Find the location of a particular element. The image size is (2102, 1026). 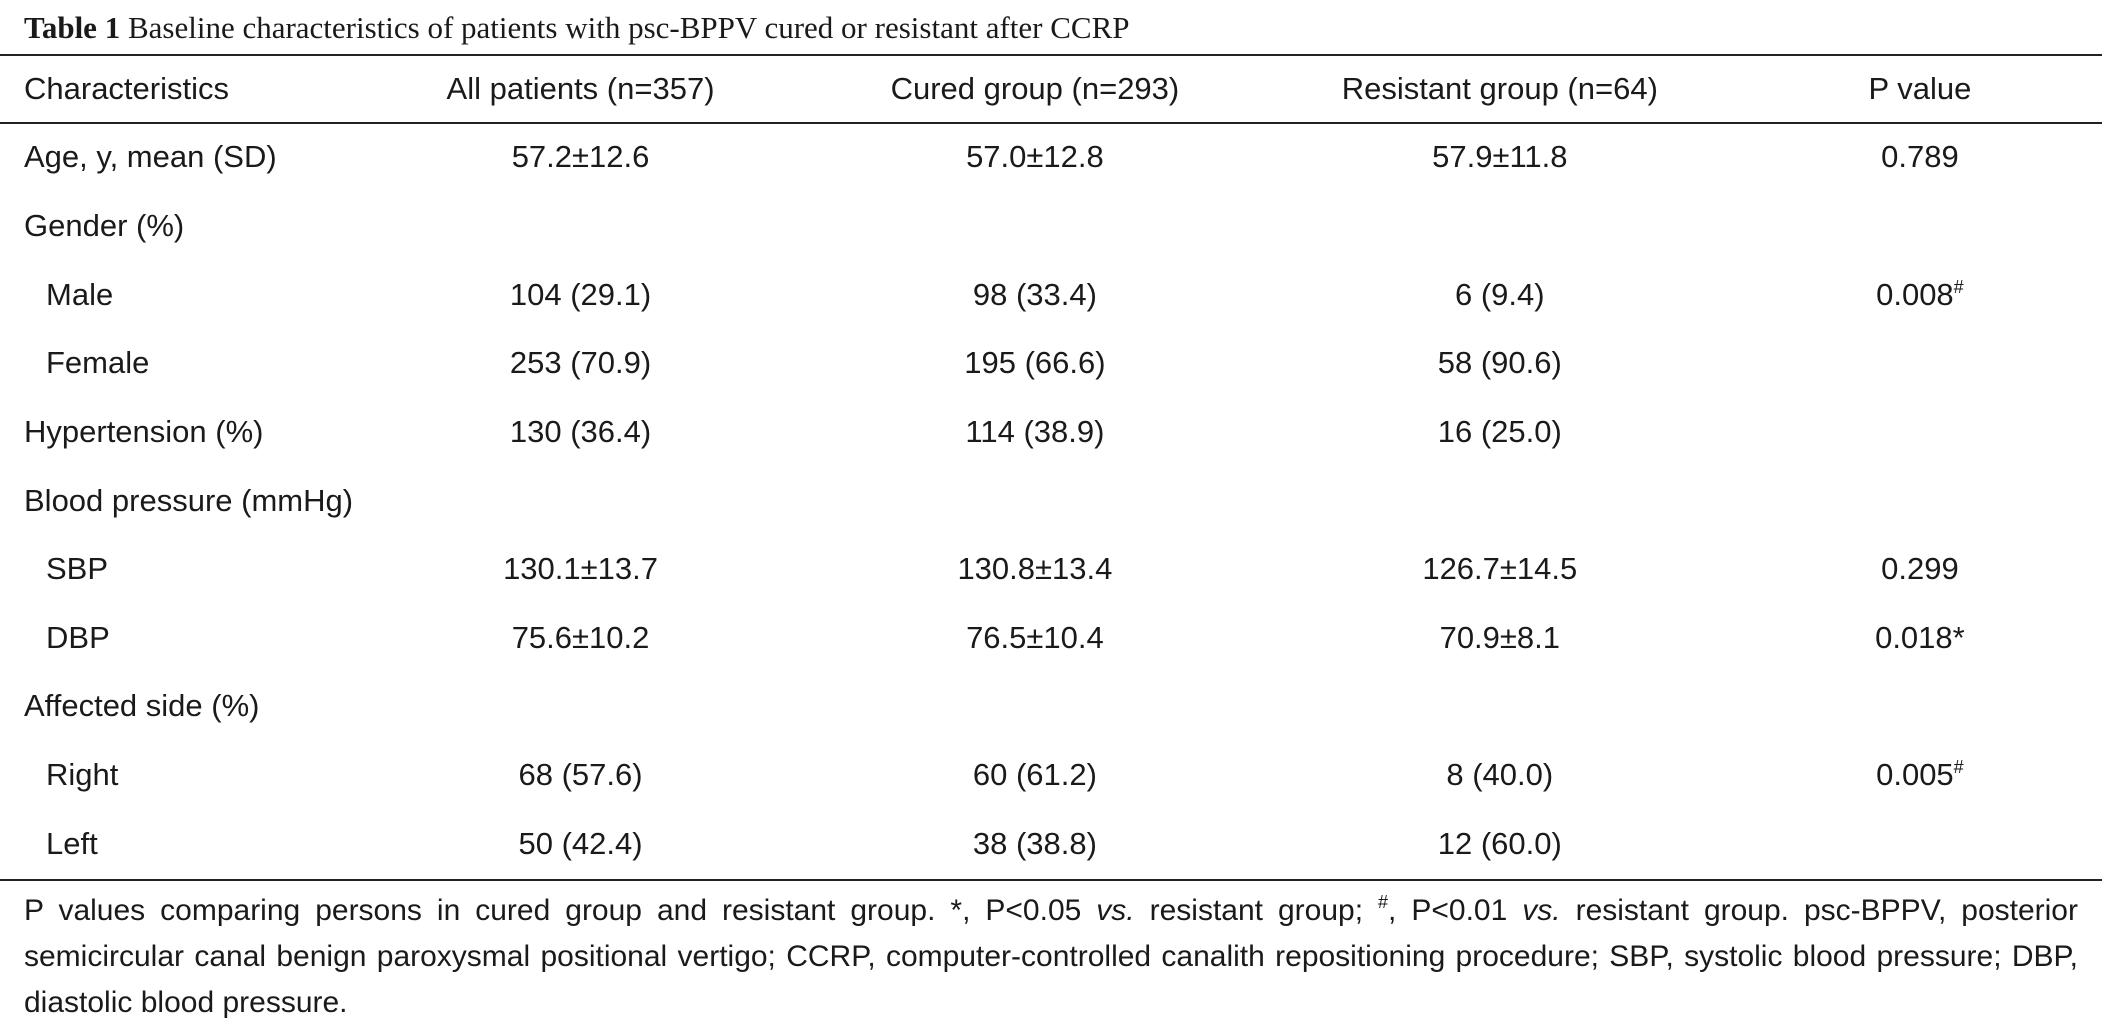

cell-resistant: 12 (60.0) is located at coordinates (1499, 843).